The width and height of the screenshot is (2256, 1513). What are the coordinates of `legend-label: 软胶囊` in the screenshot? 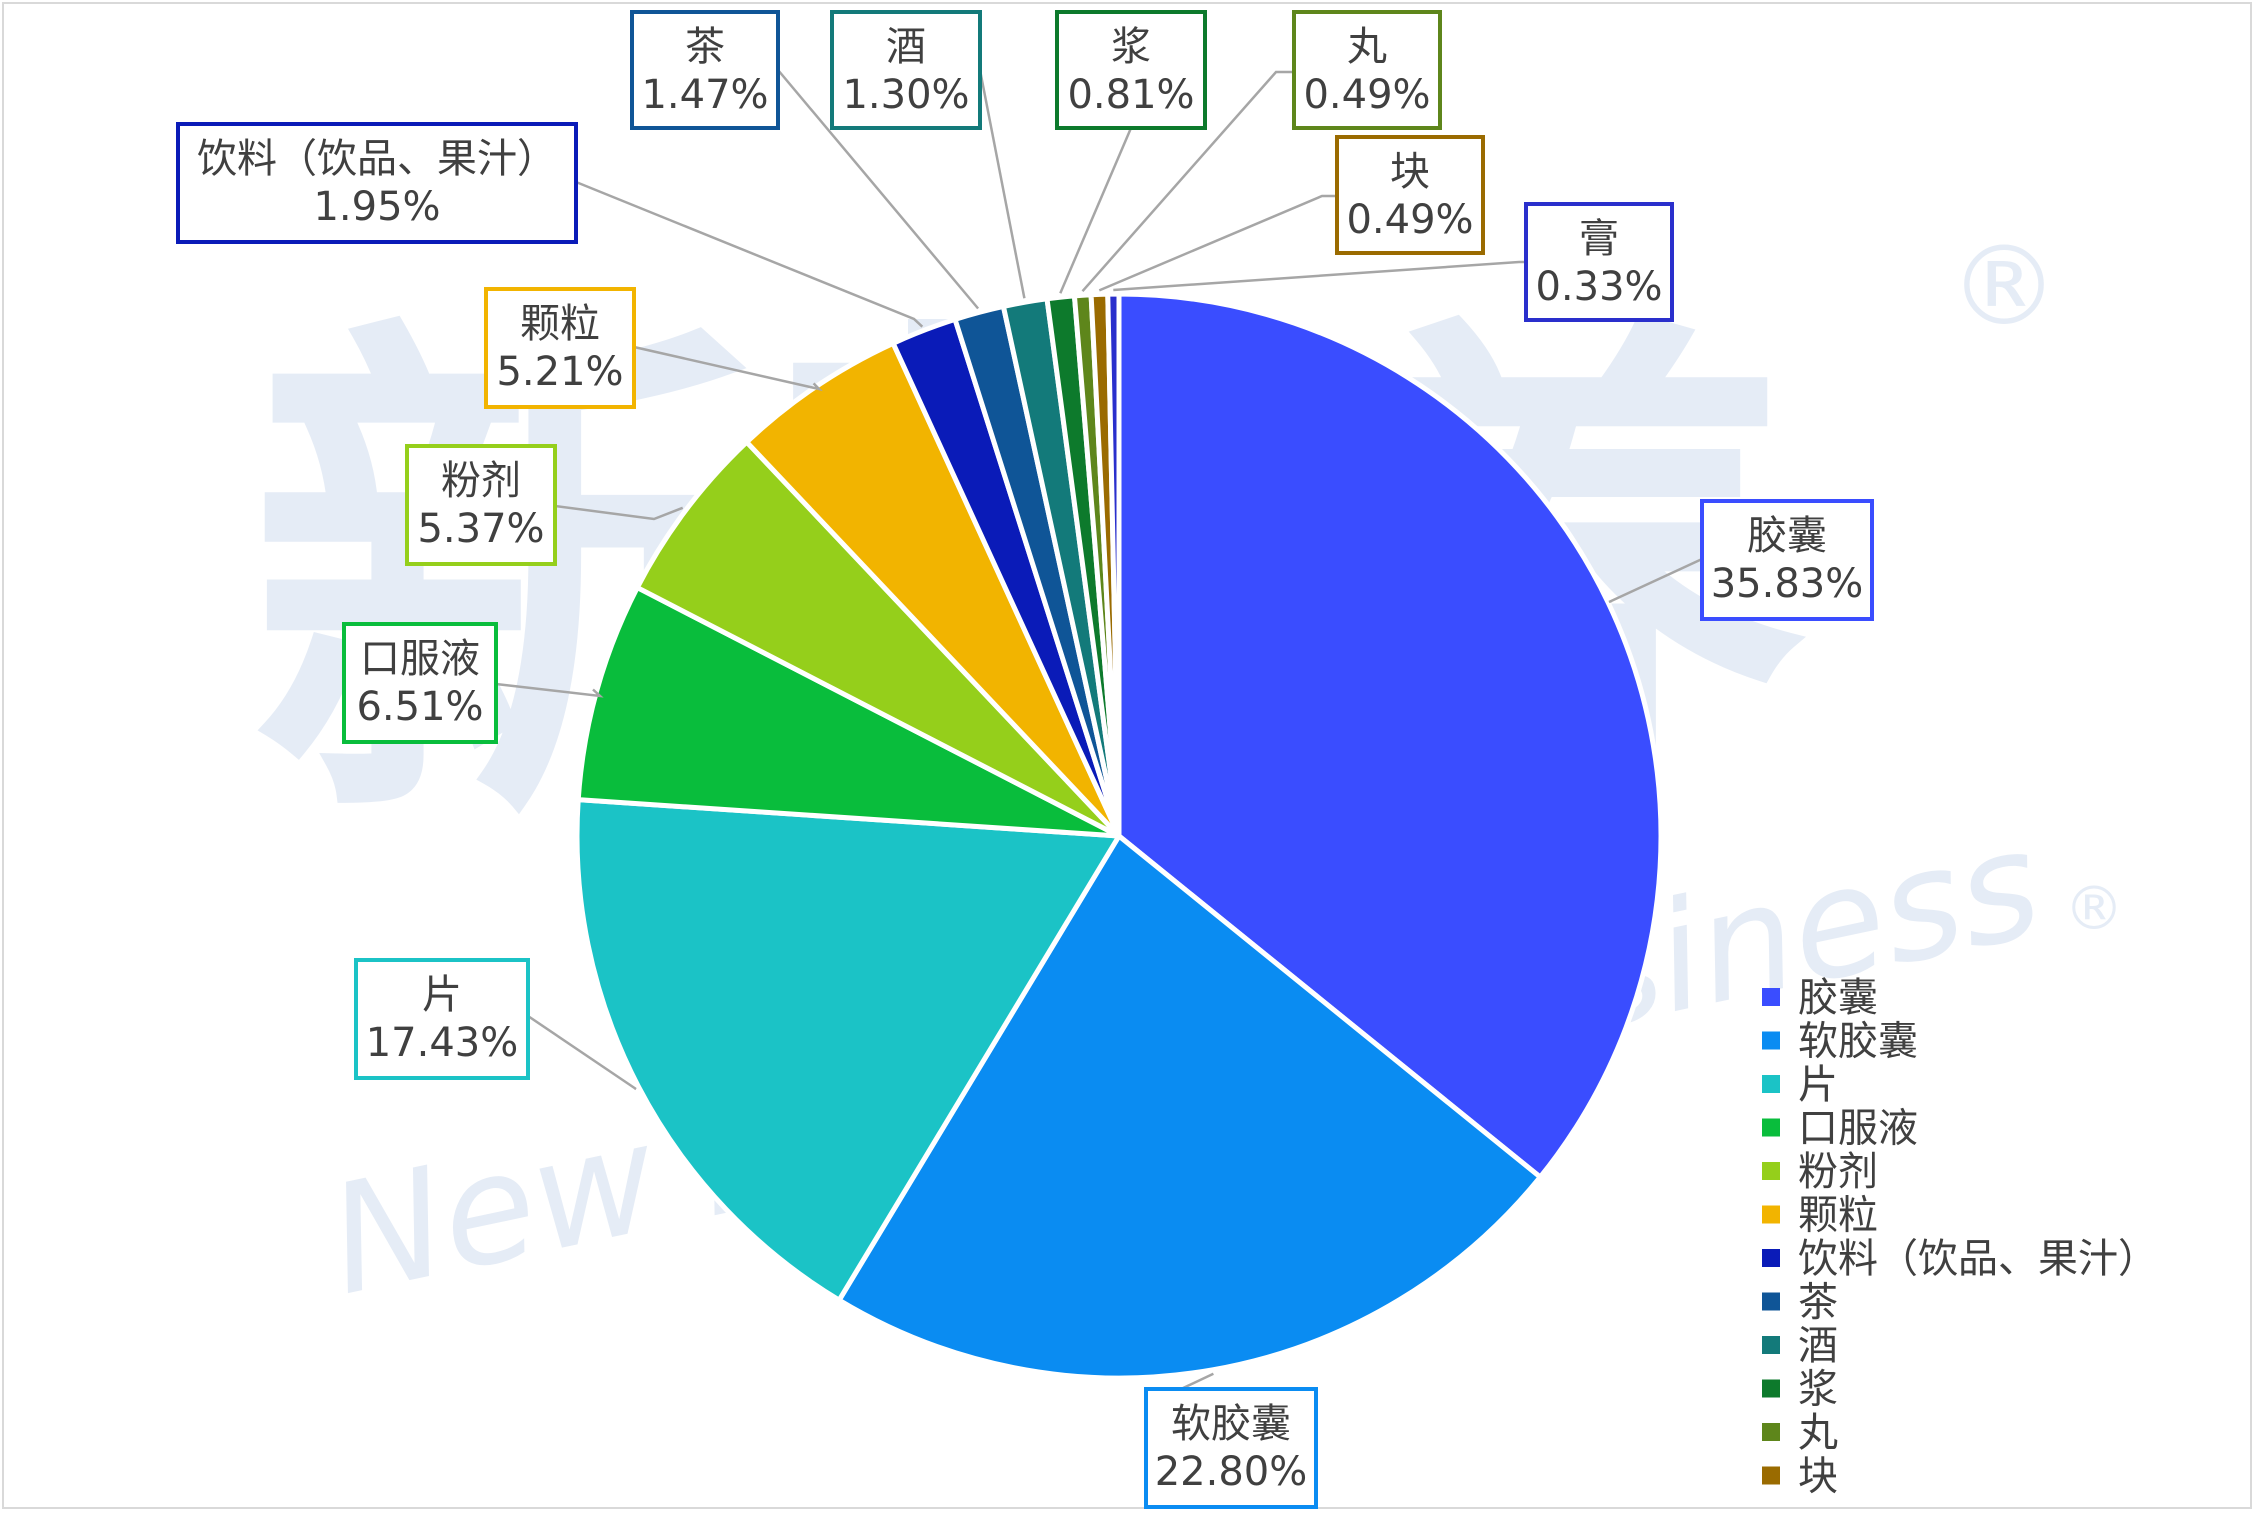 It's located at (1858, 1042).